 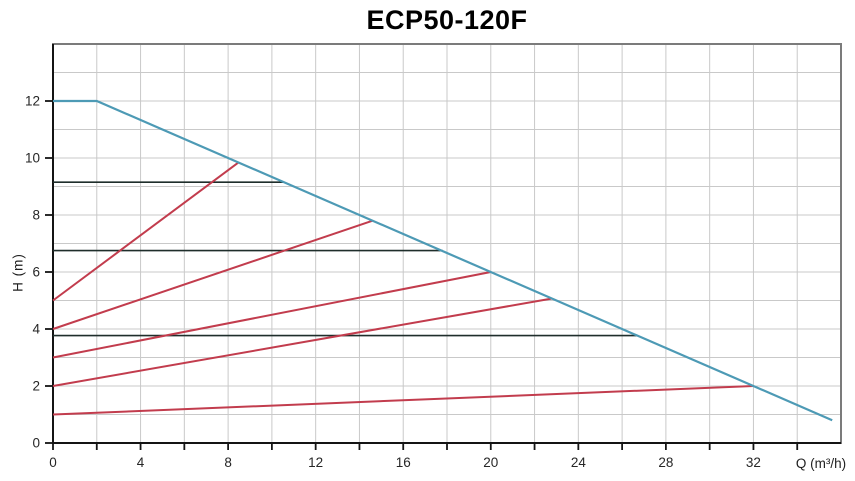 What do you see at coordinates (228, 462) in the screenshot?
I see `x-tick-label: 8` at bounding box center [228, 462].